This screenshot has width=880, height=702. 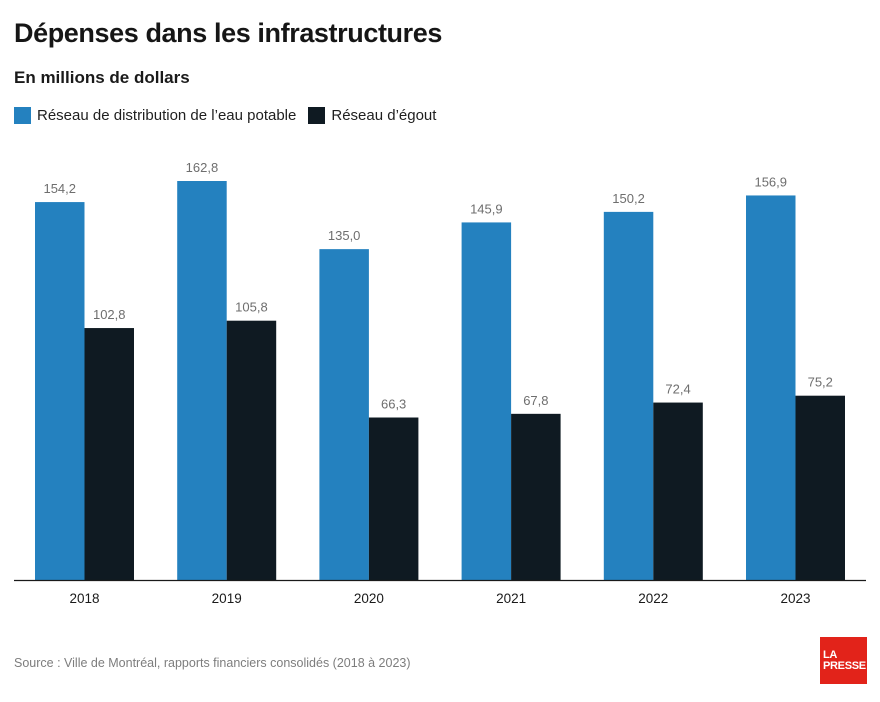 I want to click on x-tick-label-2023: 2023, so click(x=795, y=598).